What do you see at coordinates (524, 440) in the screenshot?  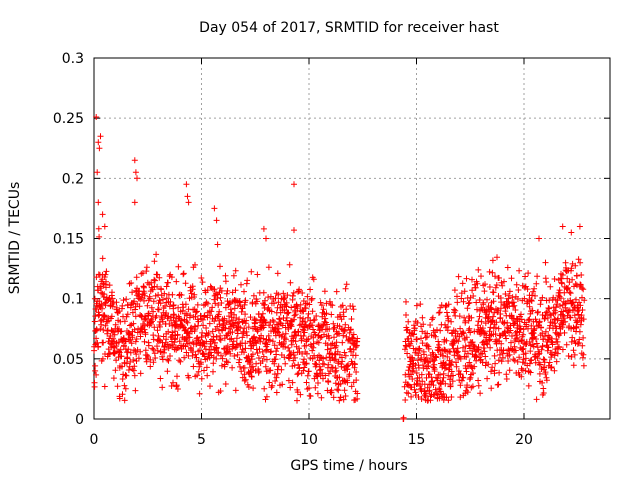 I see `x-tick-label: 20` at bounding box center [524, 440].